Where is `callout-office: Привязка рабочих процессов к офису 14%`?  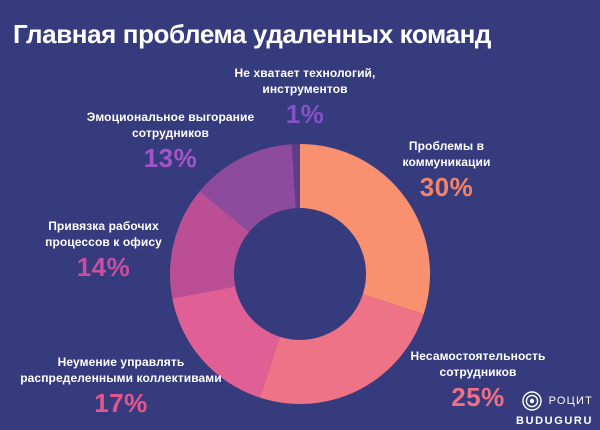 callout-office: Привязка рабочих процессов к офису 14% is located at coordinates (103, 250).